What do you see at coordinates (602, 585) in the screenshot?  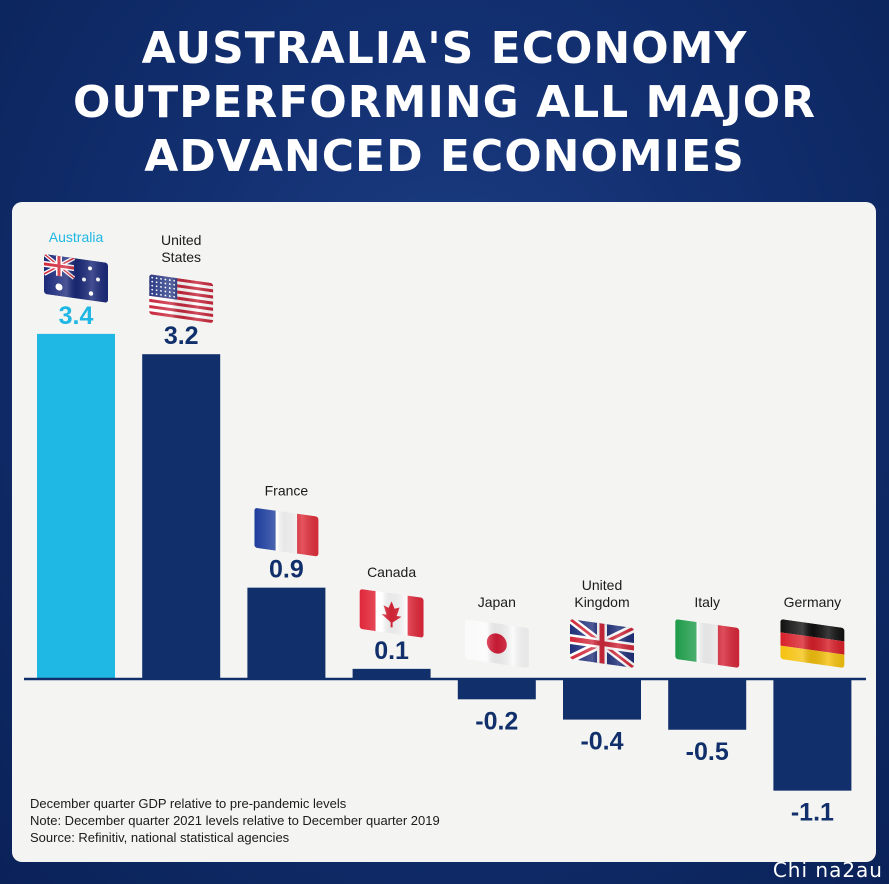 I see `category-label-united-kingdom-1: United` at bounding box center [602, 585].